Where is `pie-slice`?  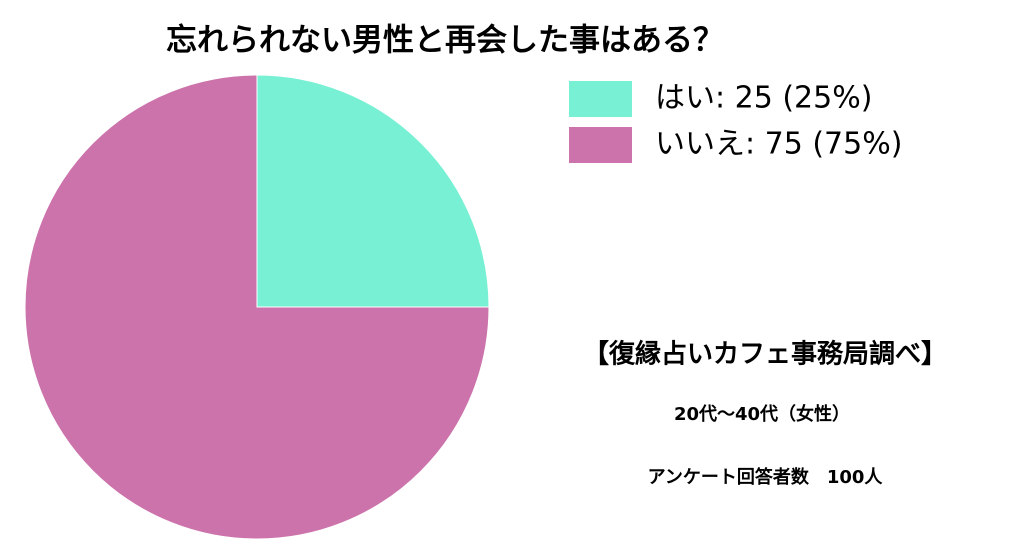
pie-slice is located at coordinates (373, 191).